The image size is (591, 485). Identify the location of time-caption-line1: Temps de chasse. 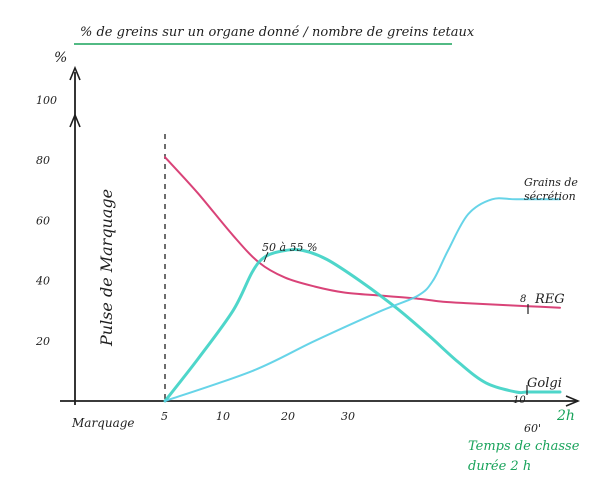
(524, 446).